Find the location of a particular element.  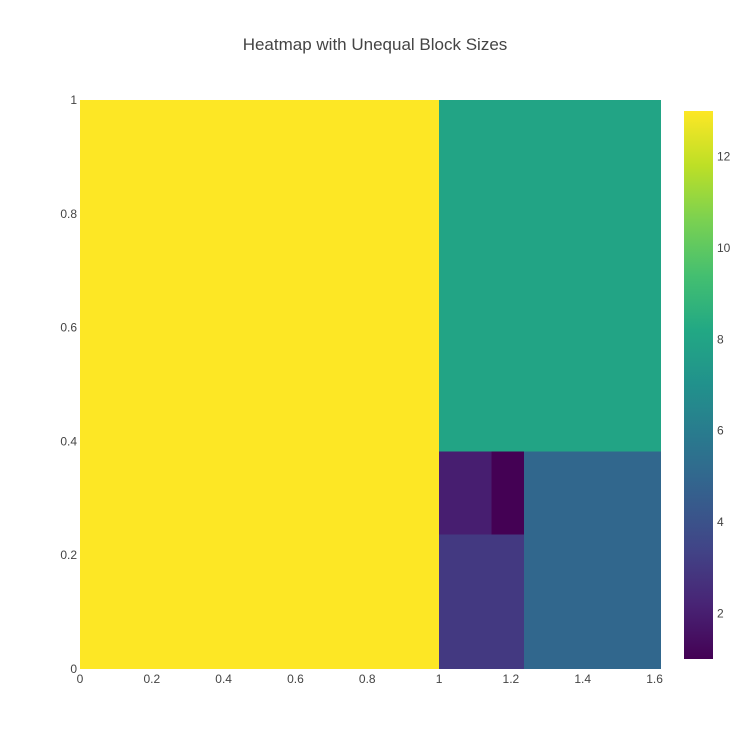

x-tick-label: 0.8 is located at coordinates (367, 679).